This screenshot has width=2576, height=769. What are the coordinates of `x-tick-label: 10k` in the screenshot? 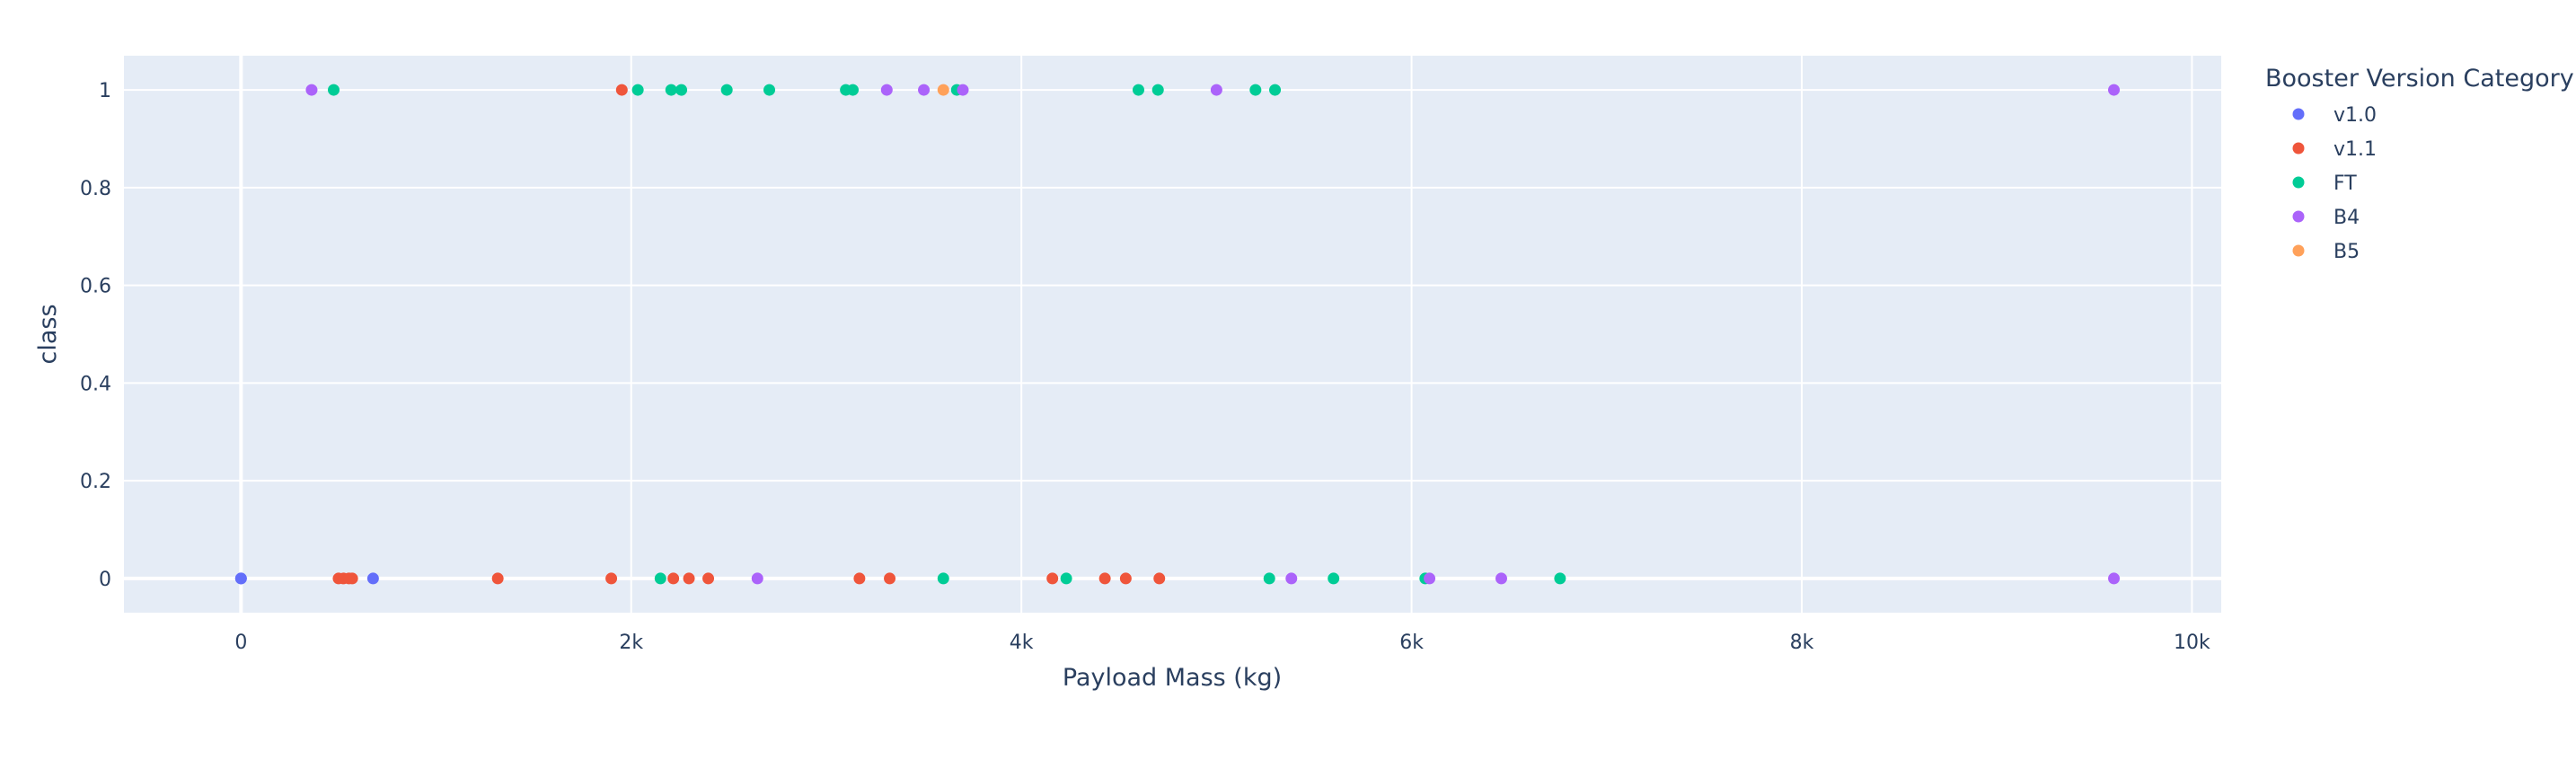 It's located at (2192, 643).